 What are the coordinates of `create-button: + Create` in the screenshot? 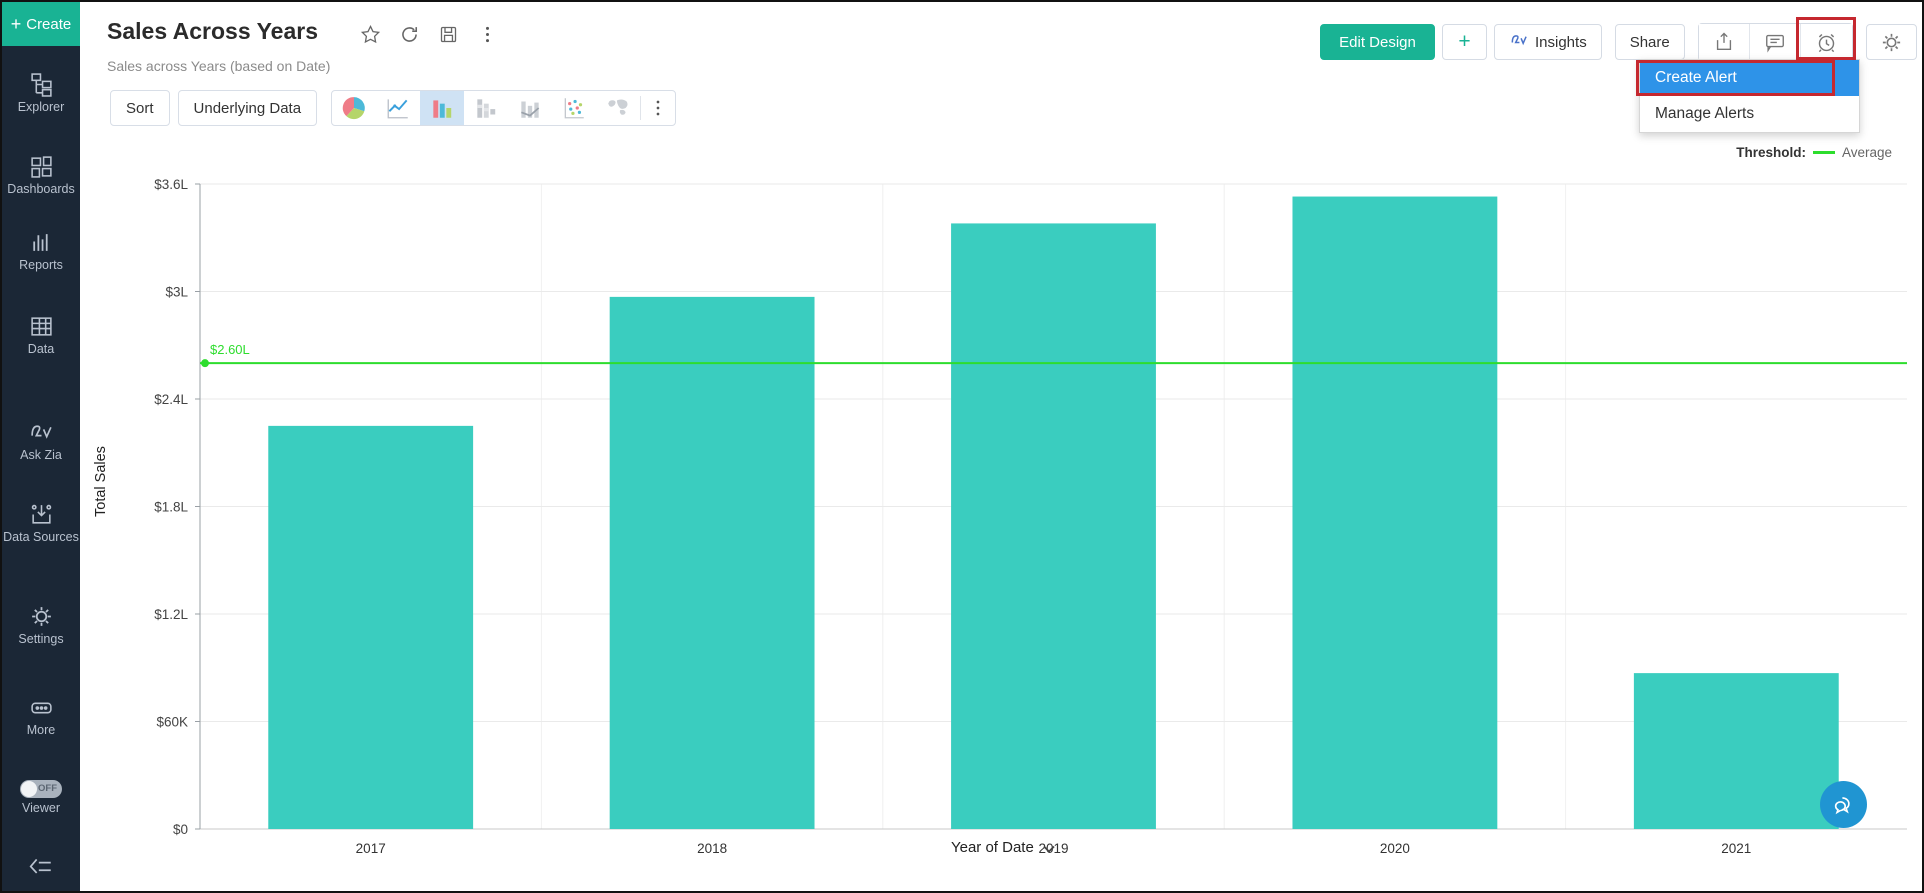 It's located at (41, 24).